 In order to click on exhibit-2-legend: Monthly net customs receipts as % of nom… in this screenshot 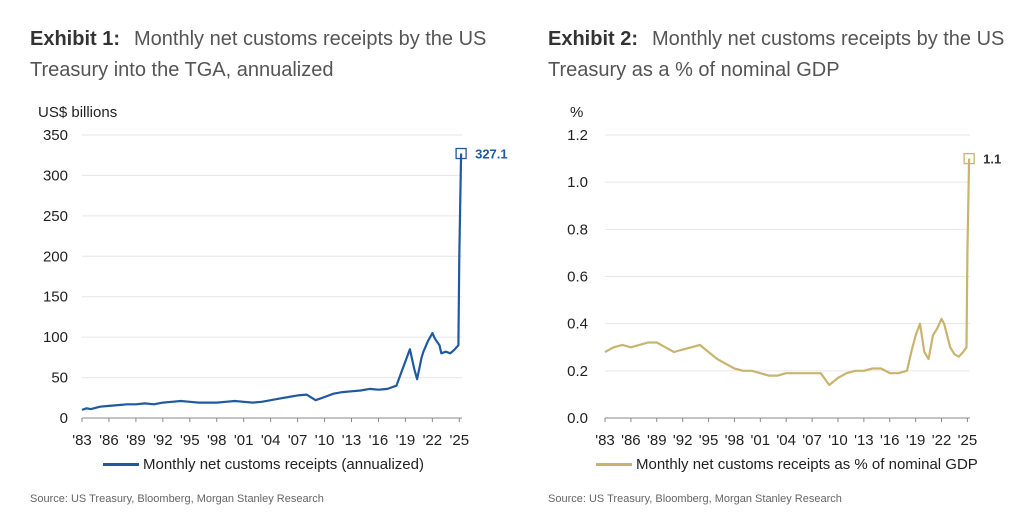, I will do `click(787, 464)`.